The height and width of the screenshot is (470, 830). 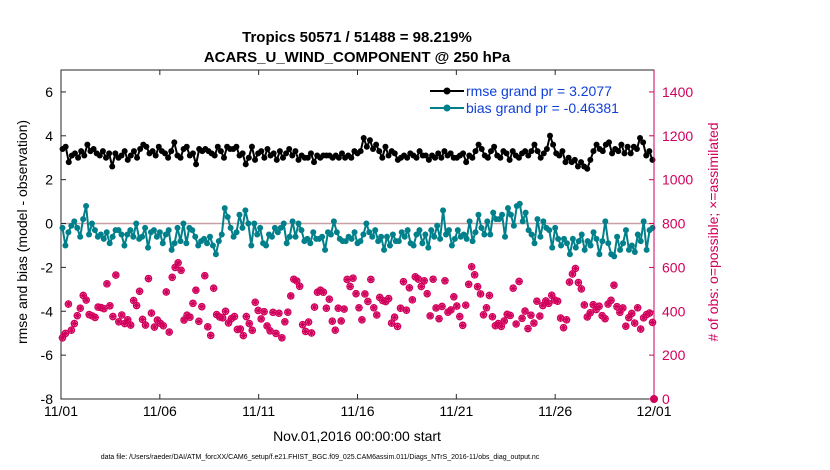 What do you see at coordinates (677, 136) in the screenshot?
I see `y-right-tick-label: 1200` at bounding box center [677, 136].